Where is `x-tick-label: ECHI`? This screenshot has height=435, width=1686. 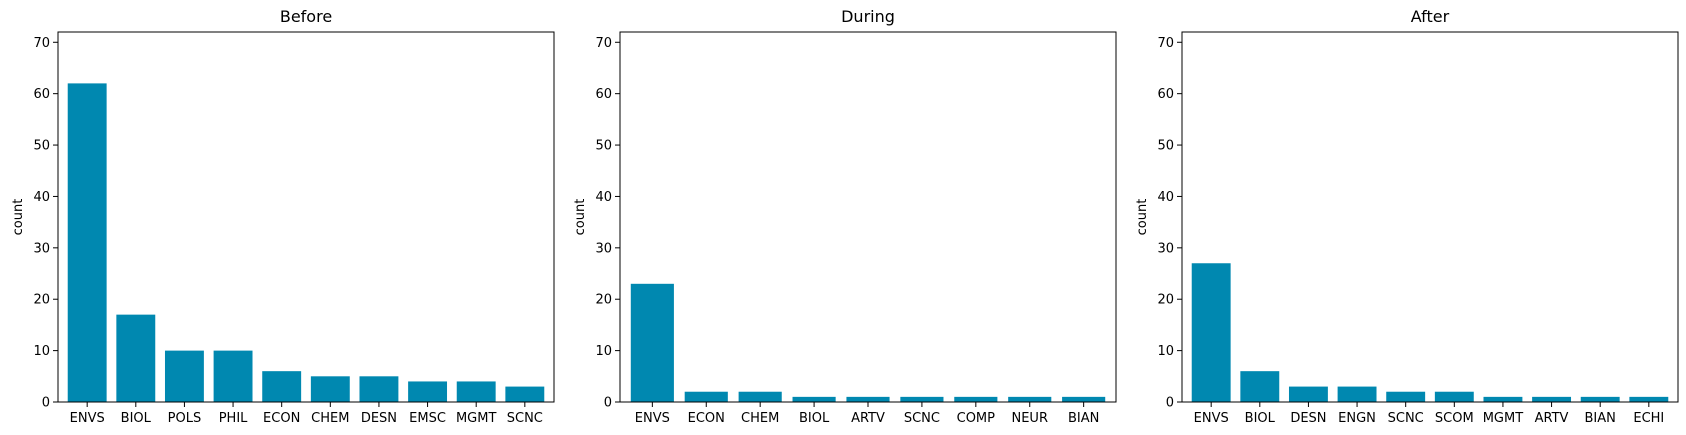 x-tick-label: ECHI is located at coordinates (1648, 418).